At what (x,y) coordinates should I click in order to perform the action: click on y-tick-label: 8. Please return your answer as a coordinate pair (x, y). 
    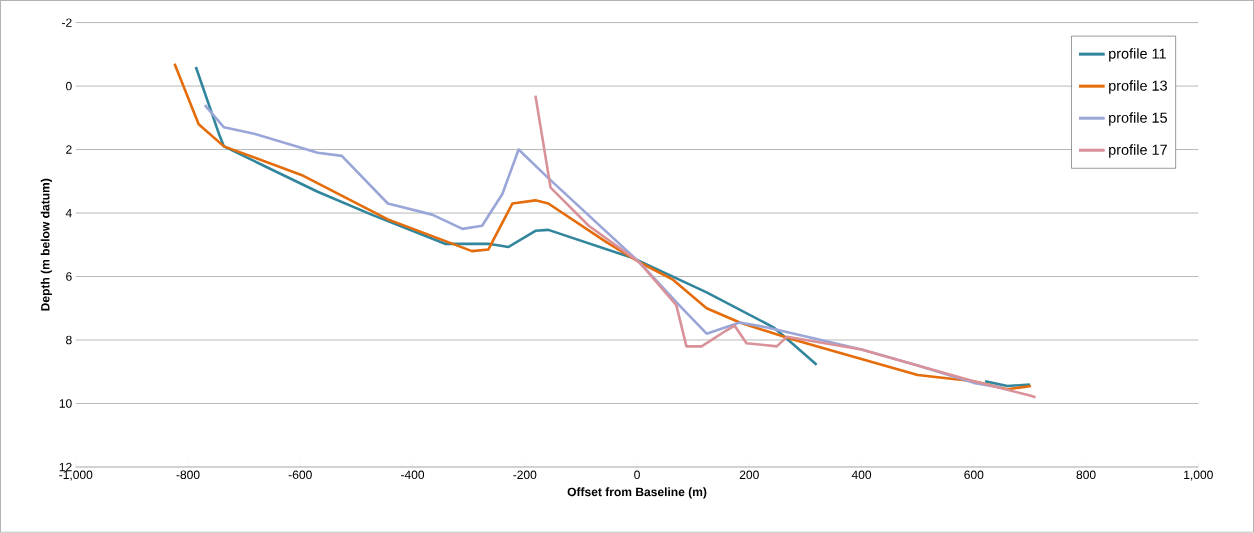
    Looking at the image, I should click on (69, 340).